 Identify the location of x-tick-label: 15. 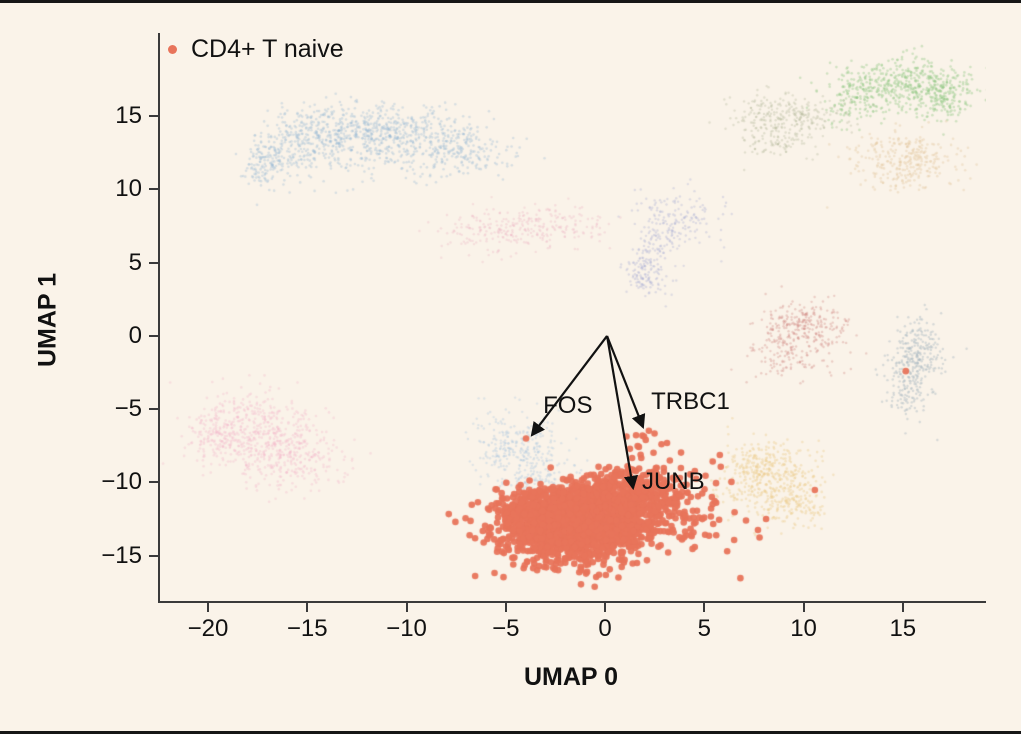
(903, 628).